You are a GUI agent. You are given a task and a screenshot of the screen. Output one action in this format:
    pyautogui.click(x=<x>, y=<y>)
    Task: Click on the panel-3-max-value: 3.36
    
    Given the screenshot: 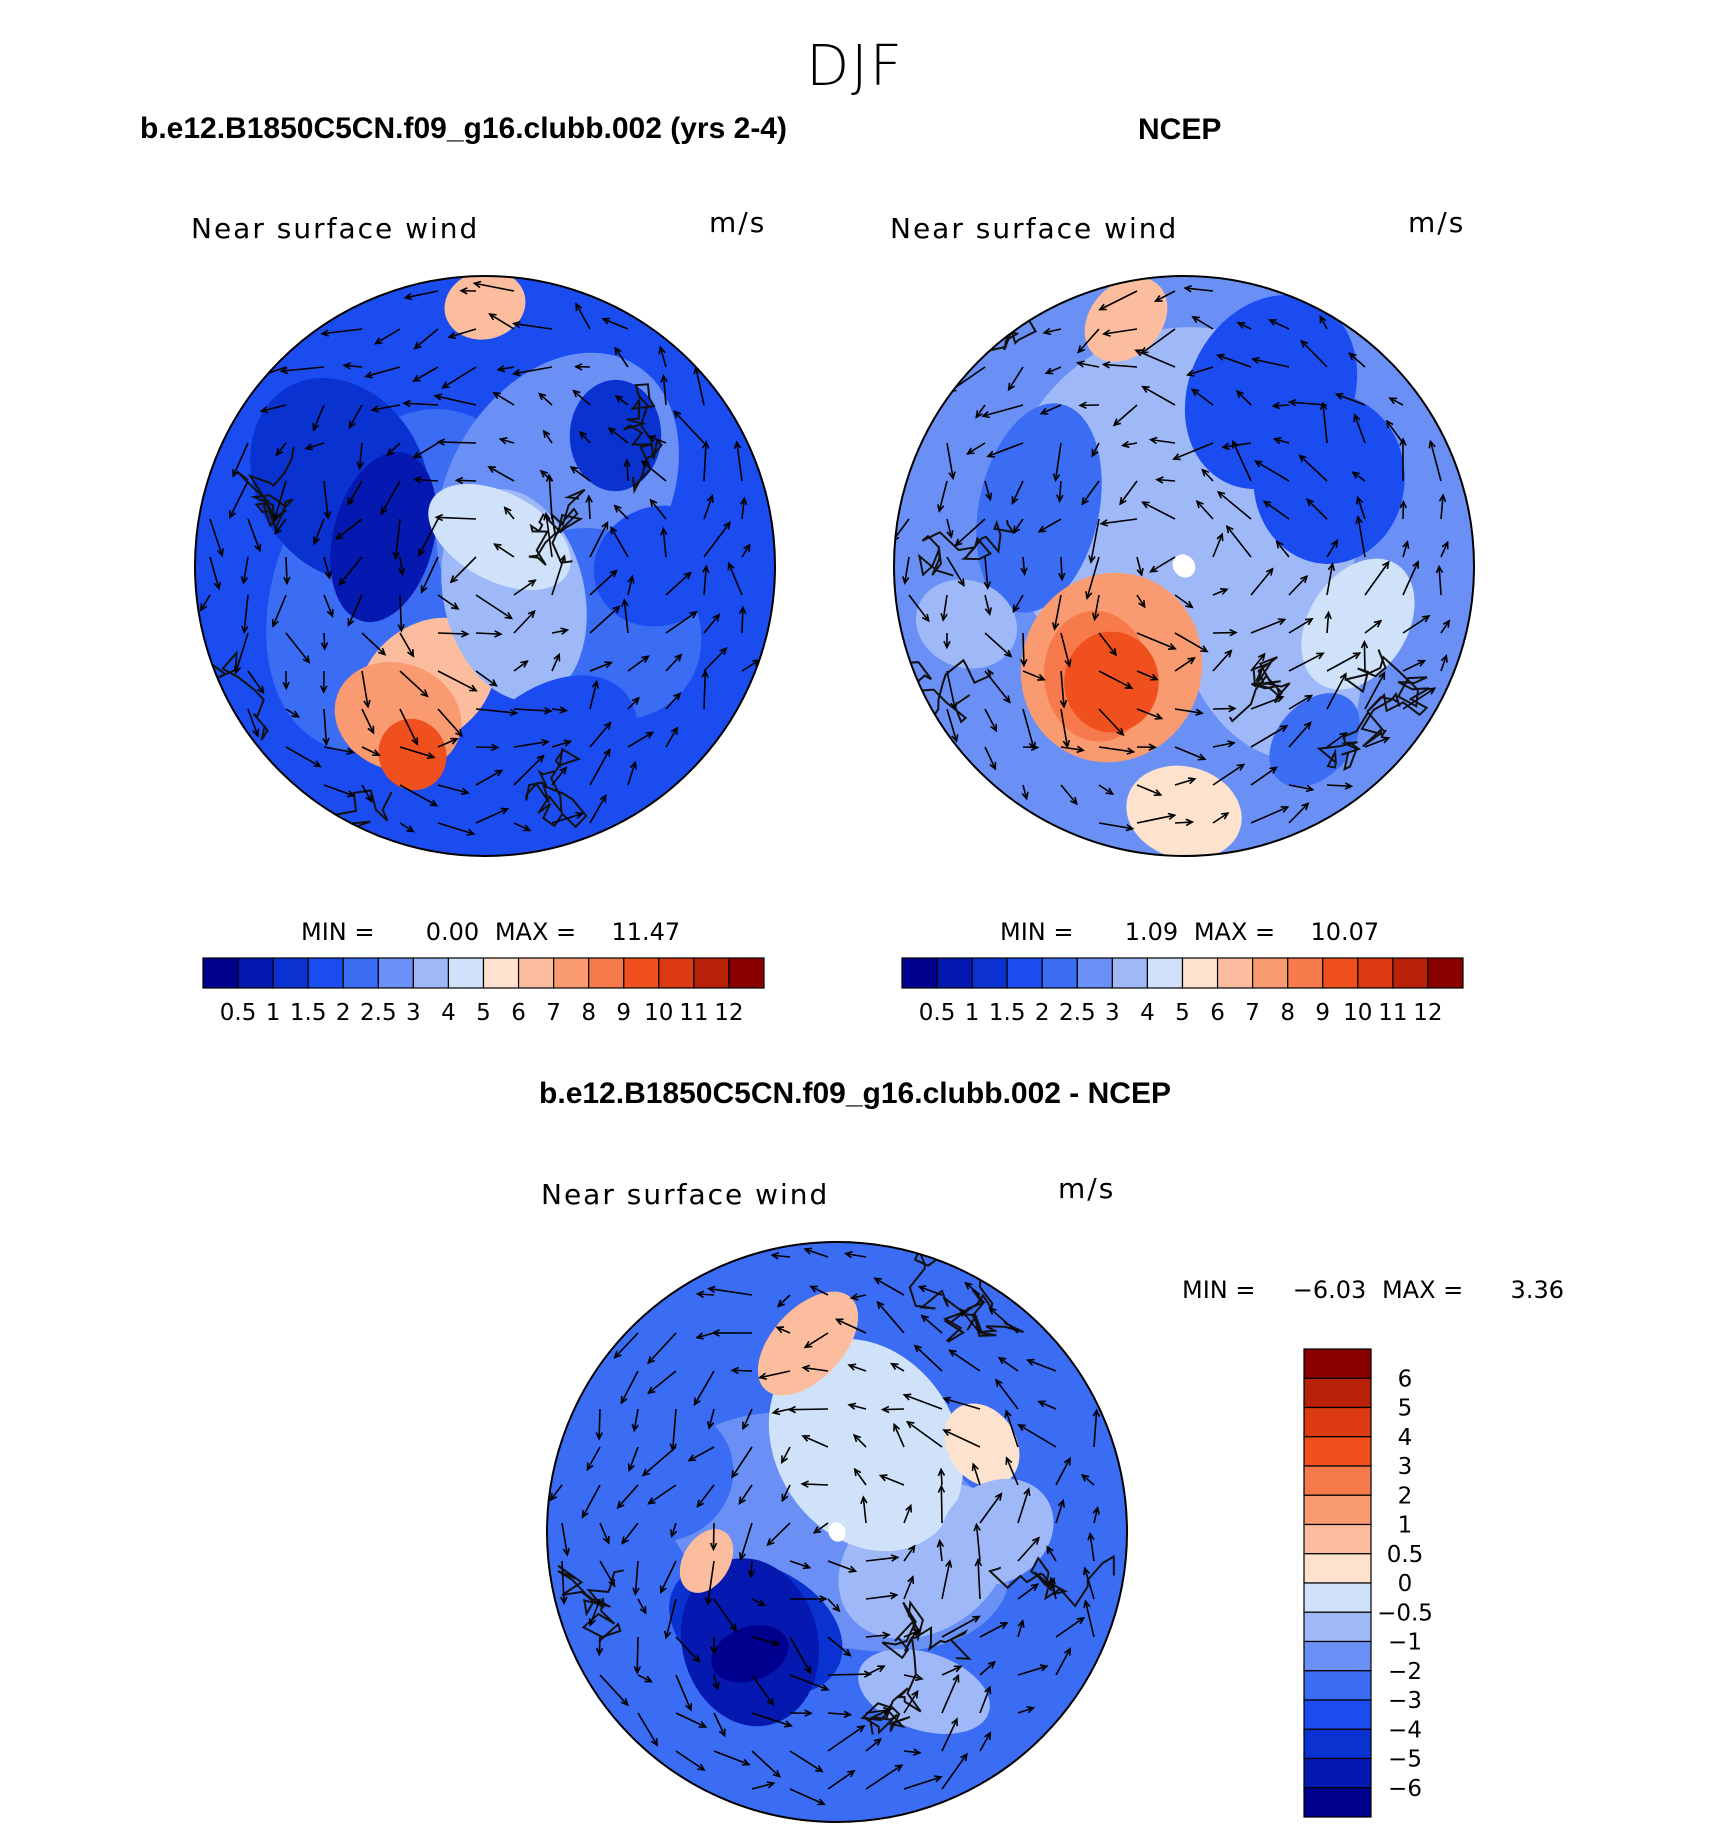 What is the action you would take?
    pyautogui.click(x=1537, y=1290)
    